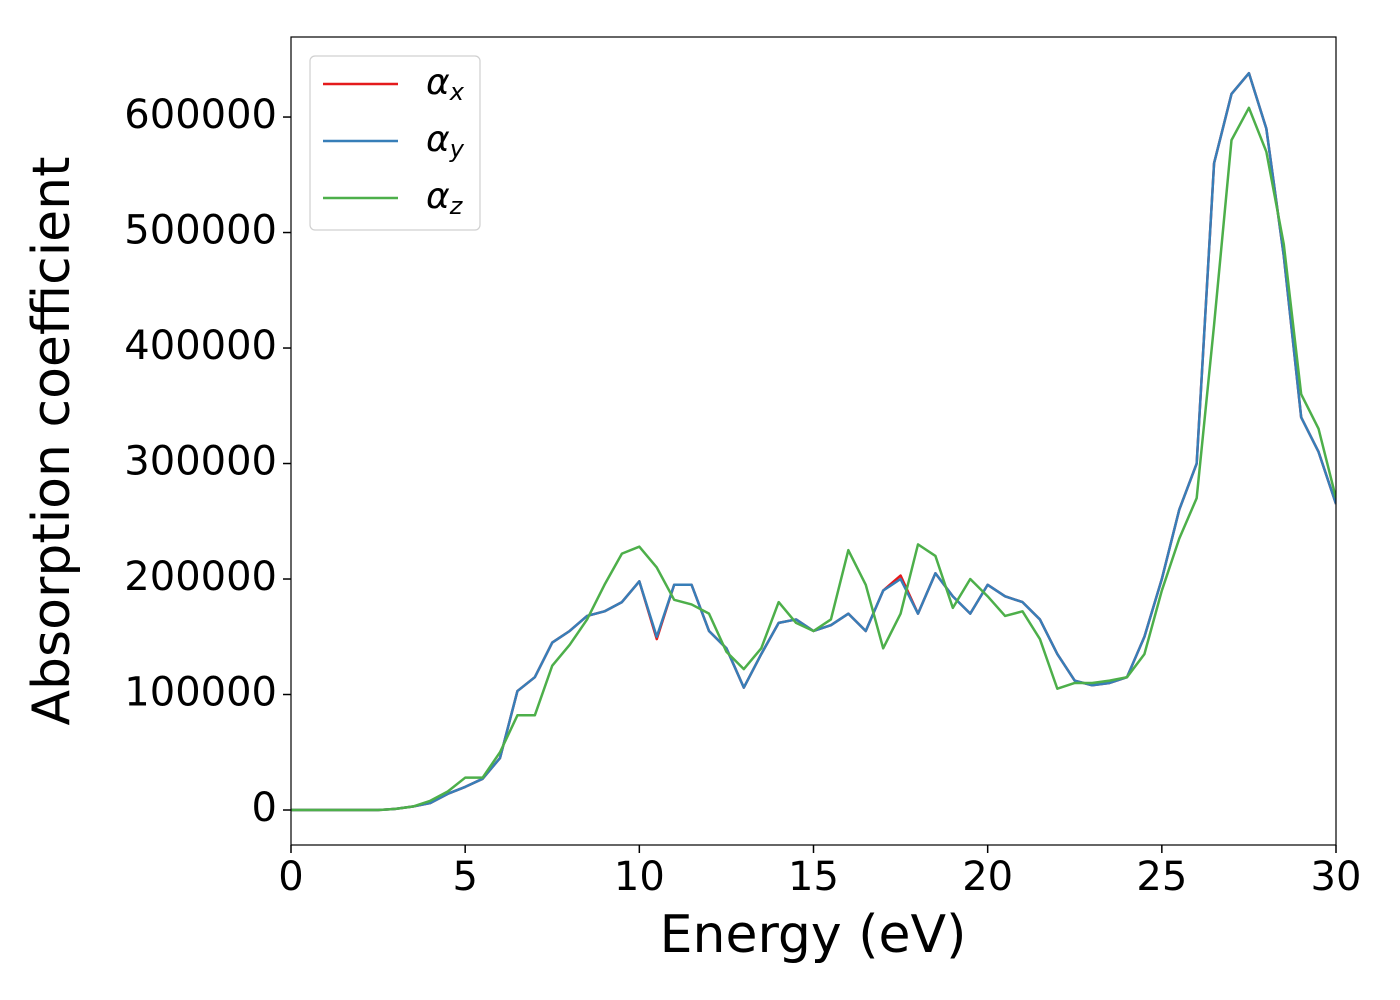  I want to click on legend-label: αy, so click(445, 141).